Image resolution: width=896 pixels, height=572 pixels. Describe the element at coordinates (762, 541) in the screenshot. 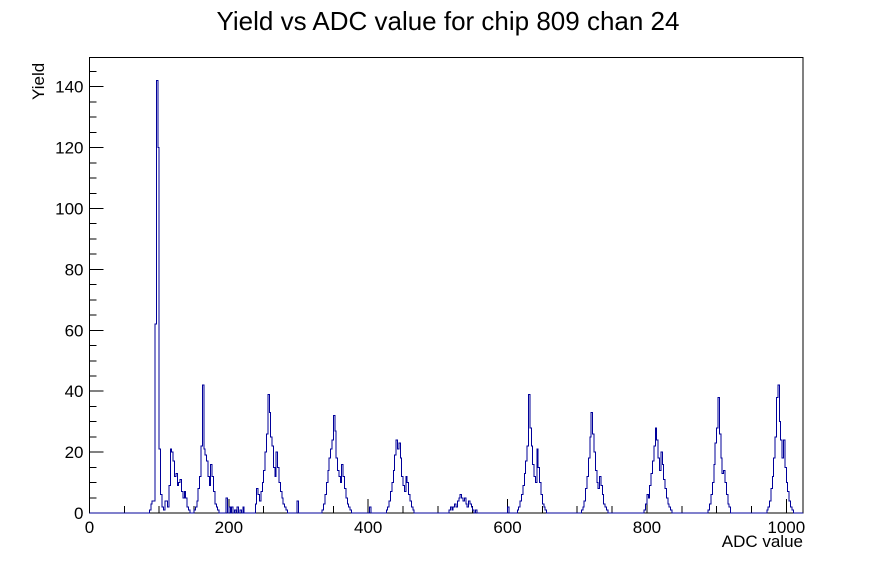

I see `x-axis-title: ADC value` at that location.